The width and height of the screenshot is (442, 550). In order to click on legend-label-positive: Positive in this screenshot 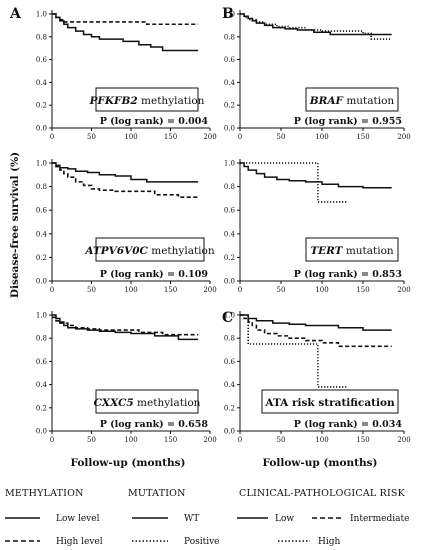, I will do `click(202, 542)`.